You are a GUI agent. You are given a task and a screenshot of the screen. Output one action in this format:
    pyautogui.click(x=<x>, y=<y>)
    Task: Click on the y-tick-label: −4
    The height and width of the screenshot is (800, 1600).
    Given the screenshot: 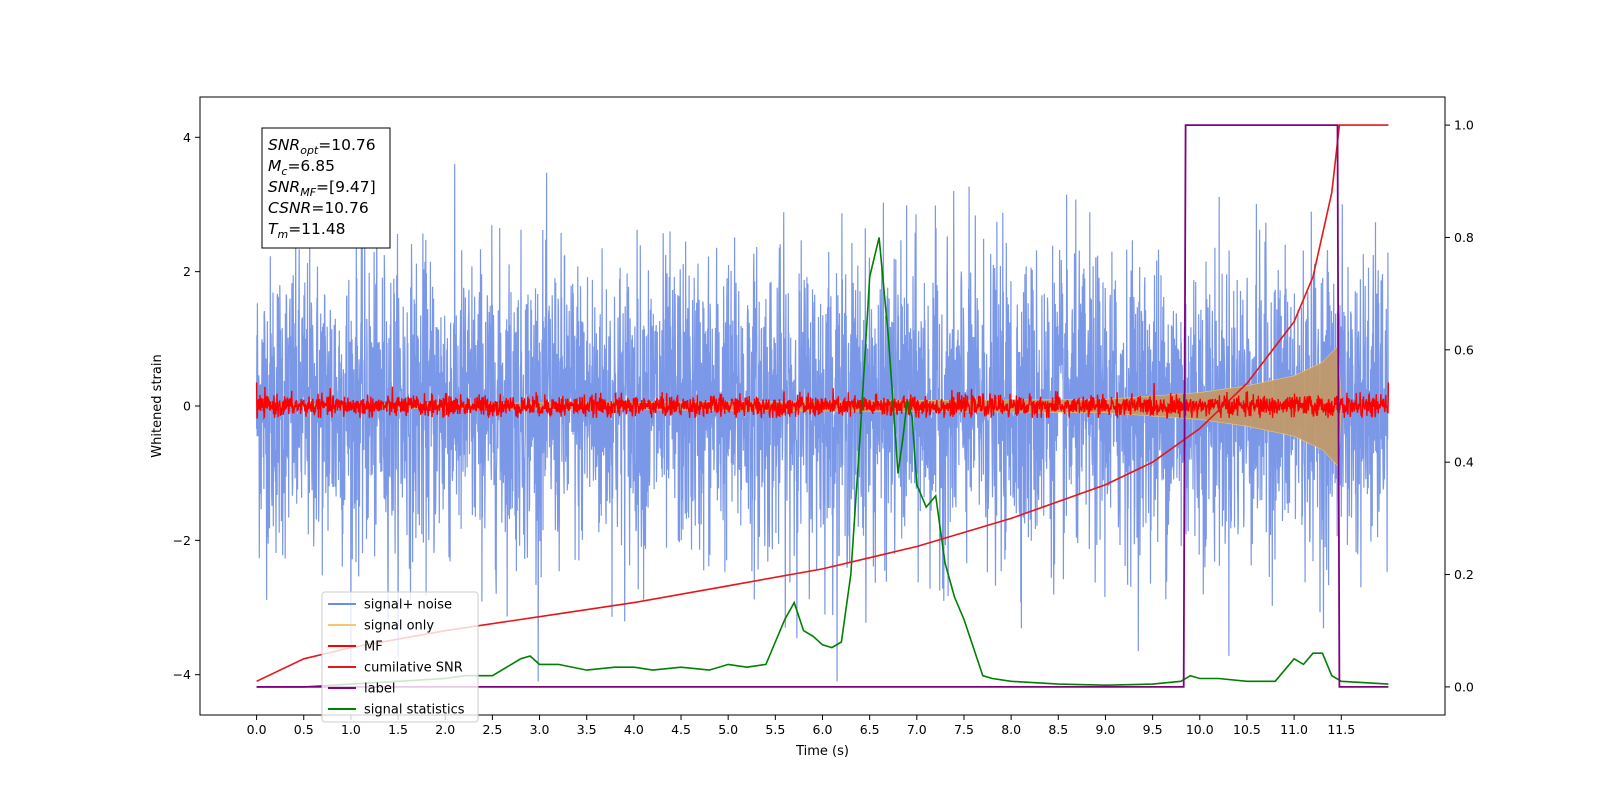 What is the action you would take?
    pyautogui.click(x=182, y=674)
    